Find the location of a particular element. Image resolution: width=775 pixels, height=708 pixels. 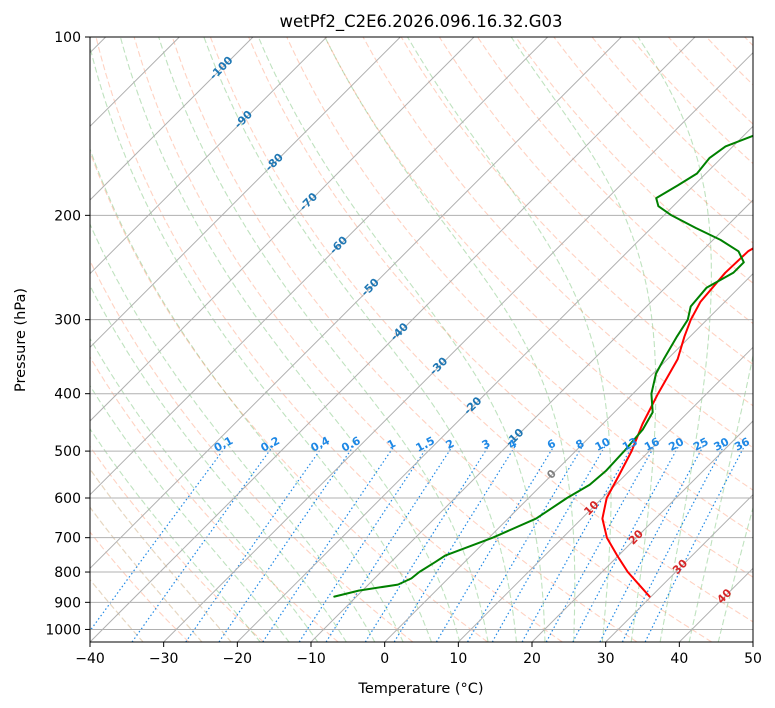

y-tick-label: 500 is located at coordinates (67, 452).